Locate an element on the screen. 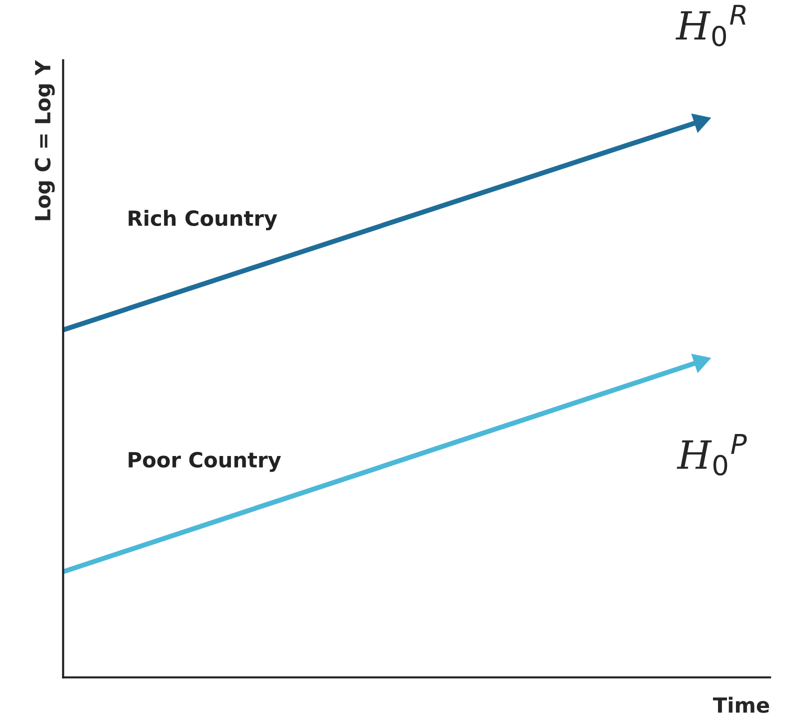 The image size is (789, 726). series-label: Rich Country is located at coordinates (203, 220).